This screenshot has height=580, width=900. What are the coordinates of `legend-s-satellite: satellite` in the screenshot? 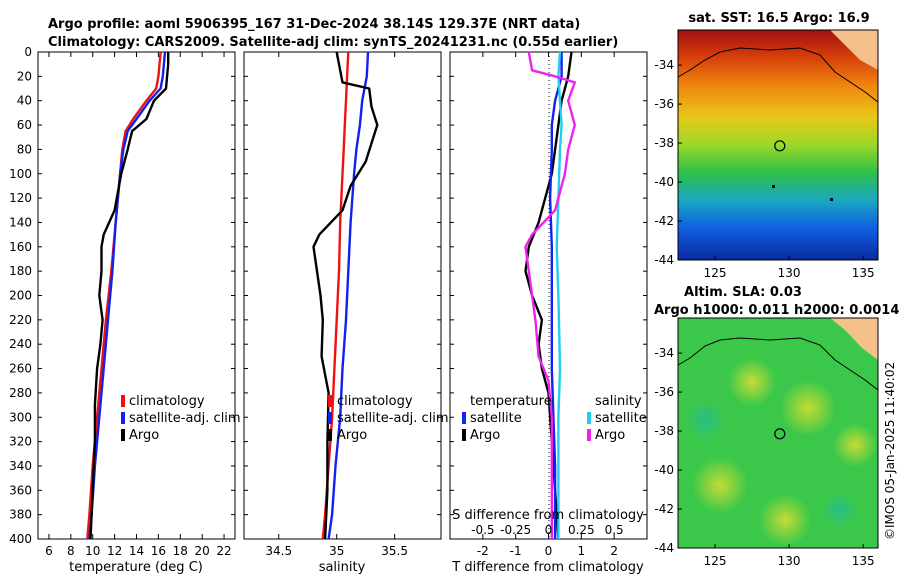 It's located at (621, 418).